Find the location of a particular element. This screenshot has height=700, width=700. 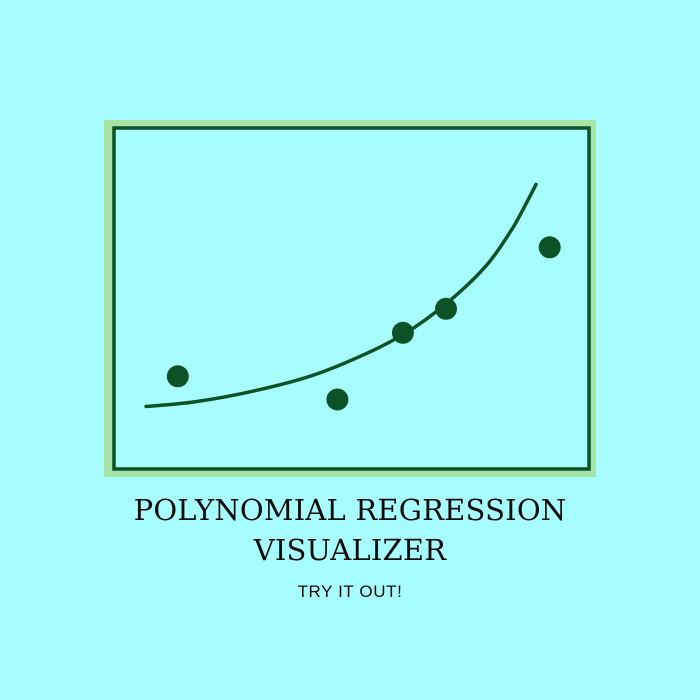

app-title-line-1: POLYNOMIAL REGRESSION is located at coordinates (350, 510).